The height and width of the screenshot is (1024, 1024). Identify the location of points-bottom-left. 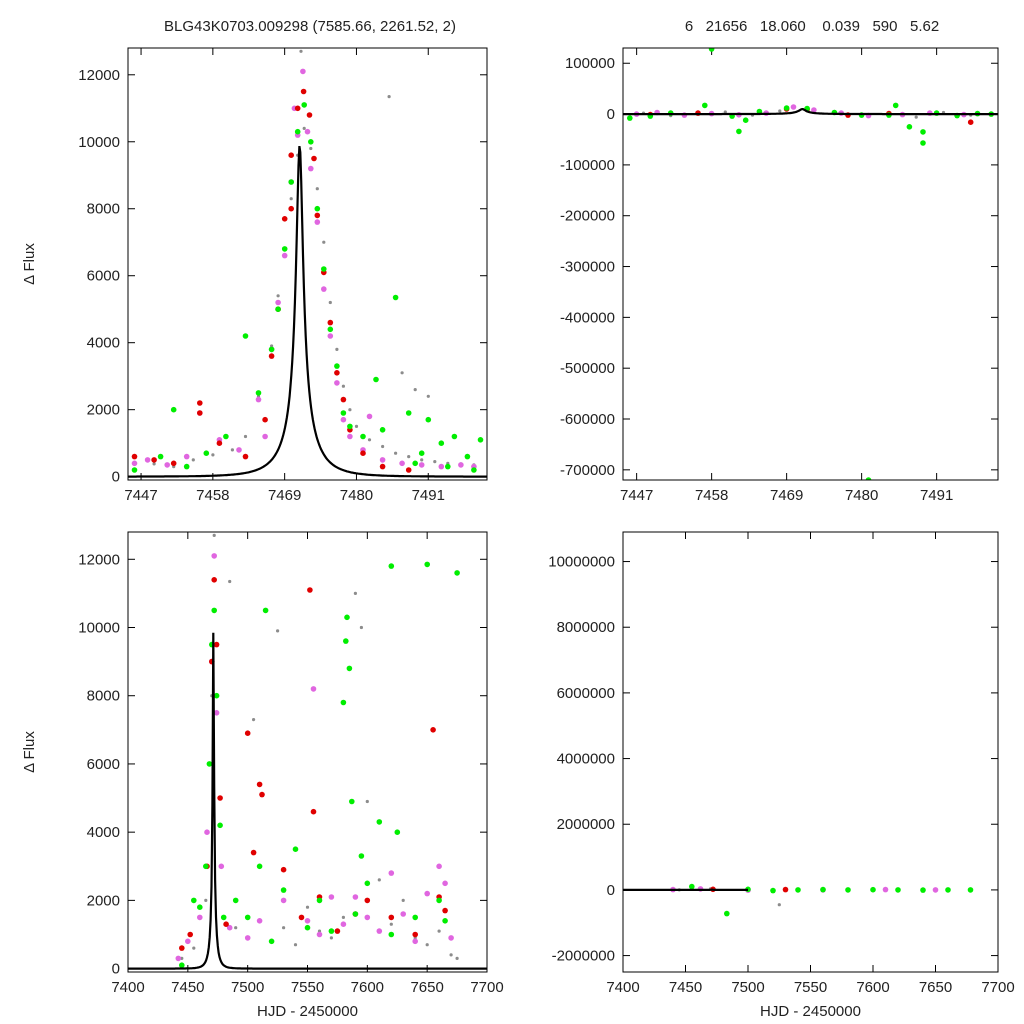
(317, 750).